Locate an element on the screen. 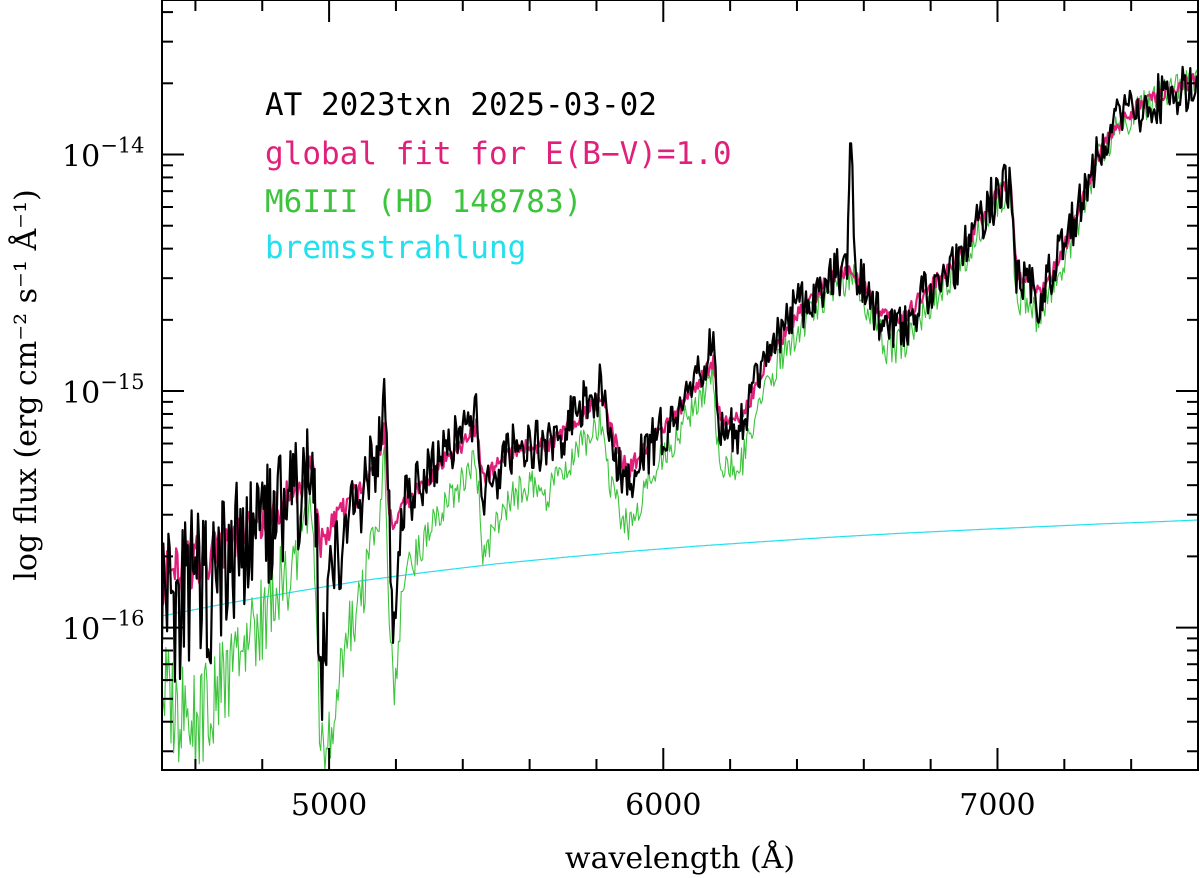  legend-entry-m6iii: M6III (HD 148783) is located at coordinates (423, 202).